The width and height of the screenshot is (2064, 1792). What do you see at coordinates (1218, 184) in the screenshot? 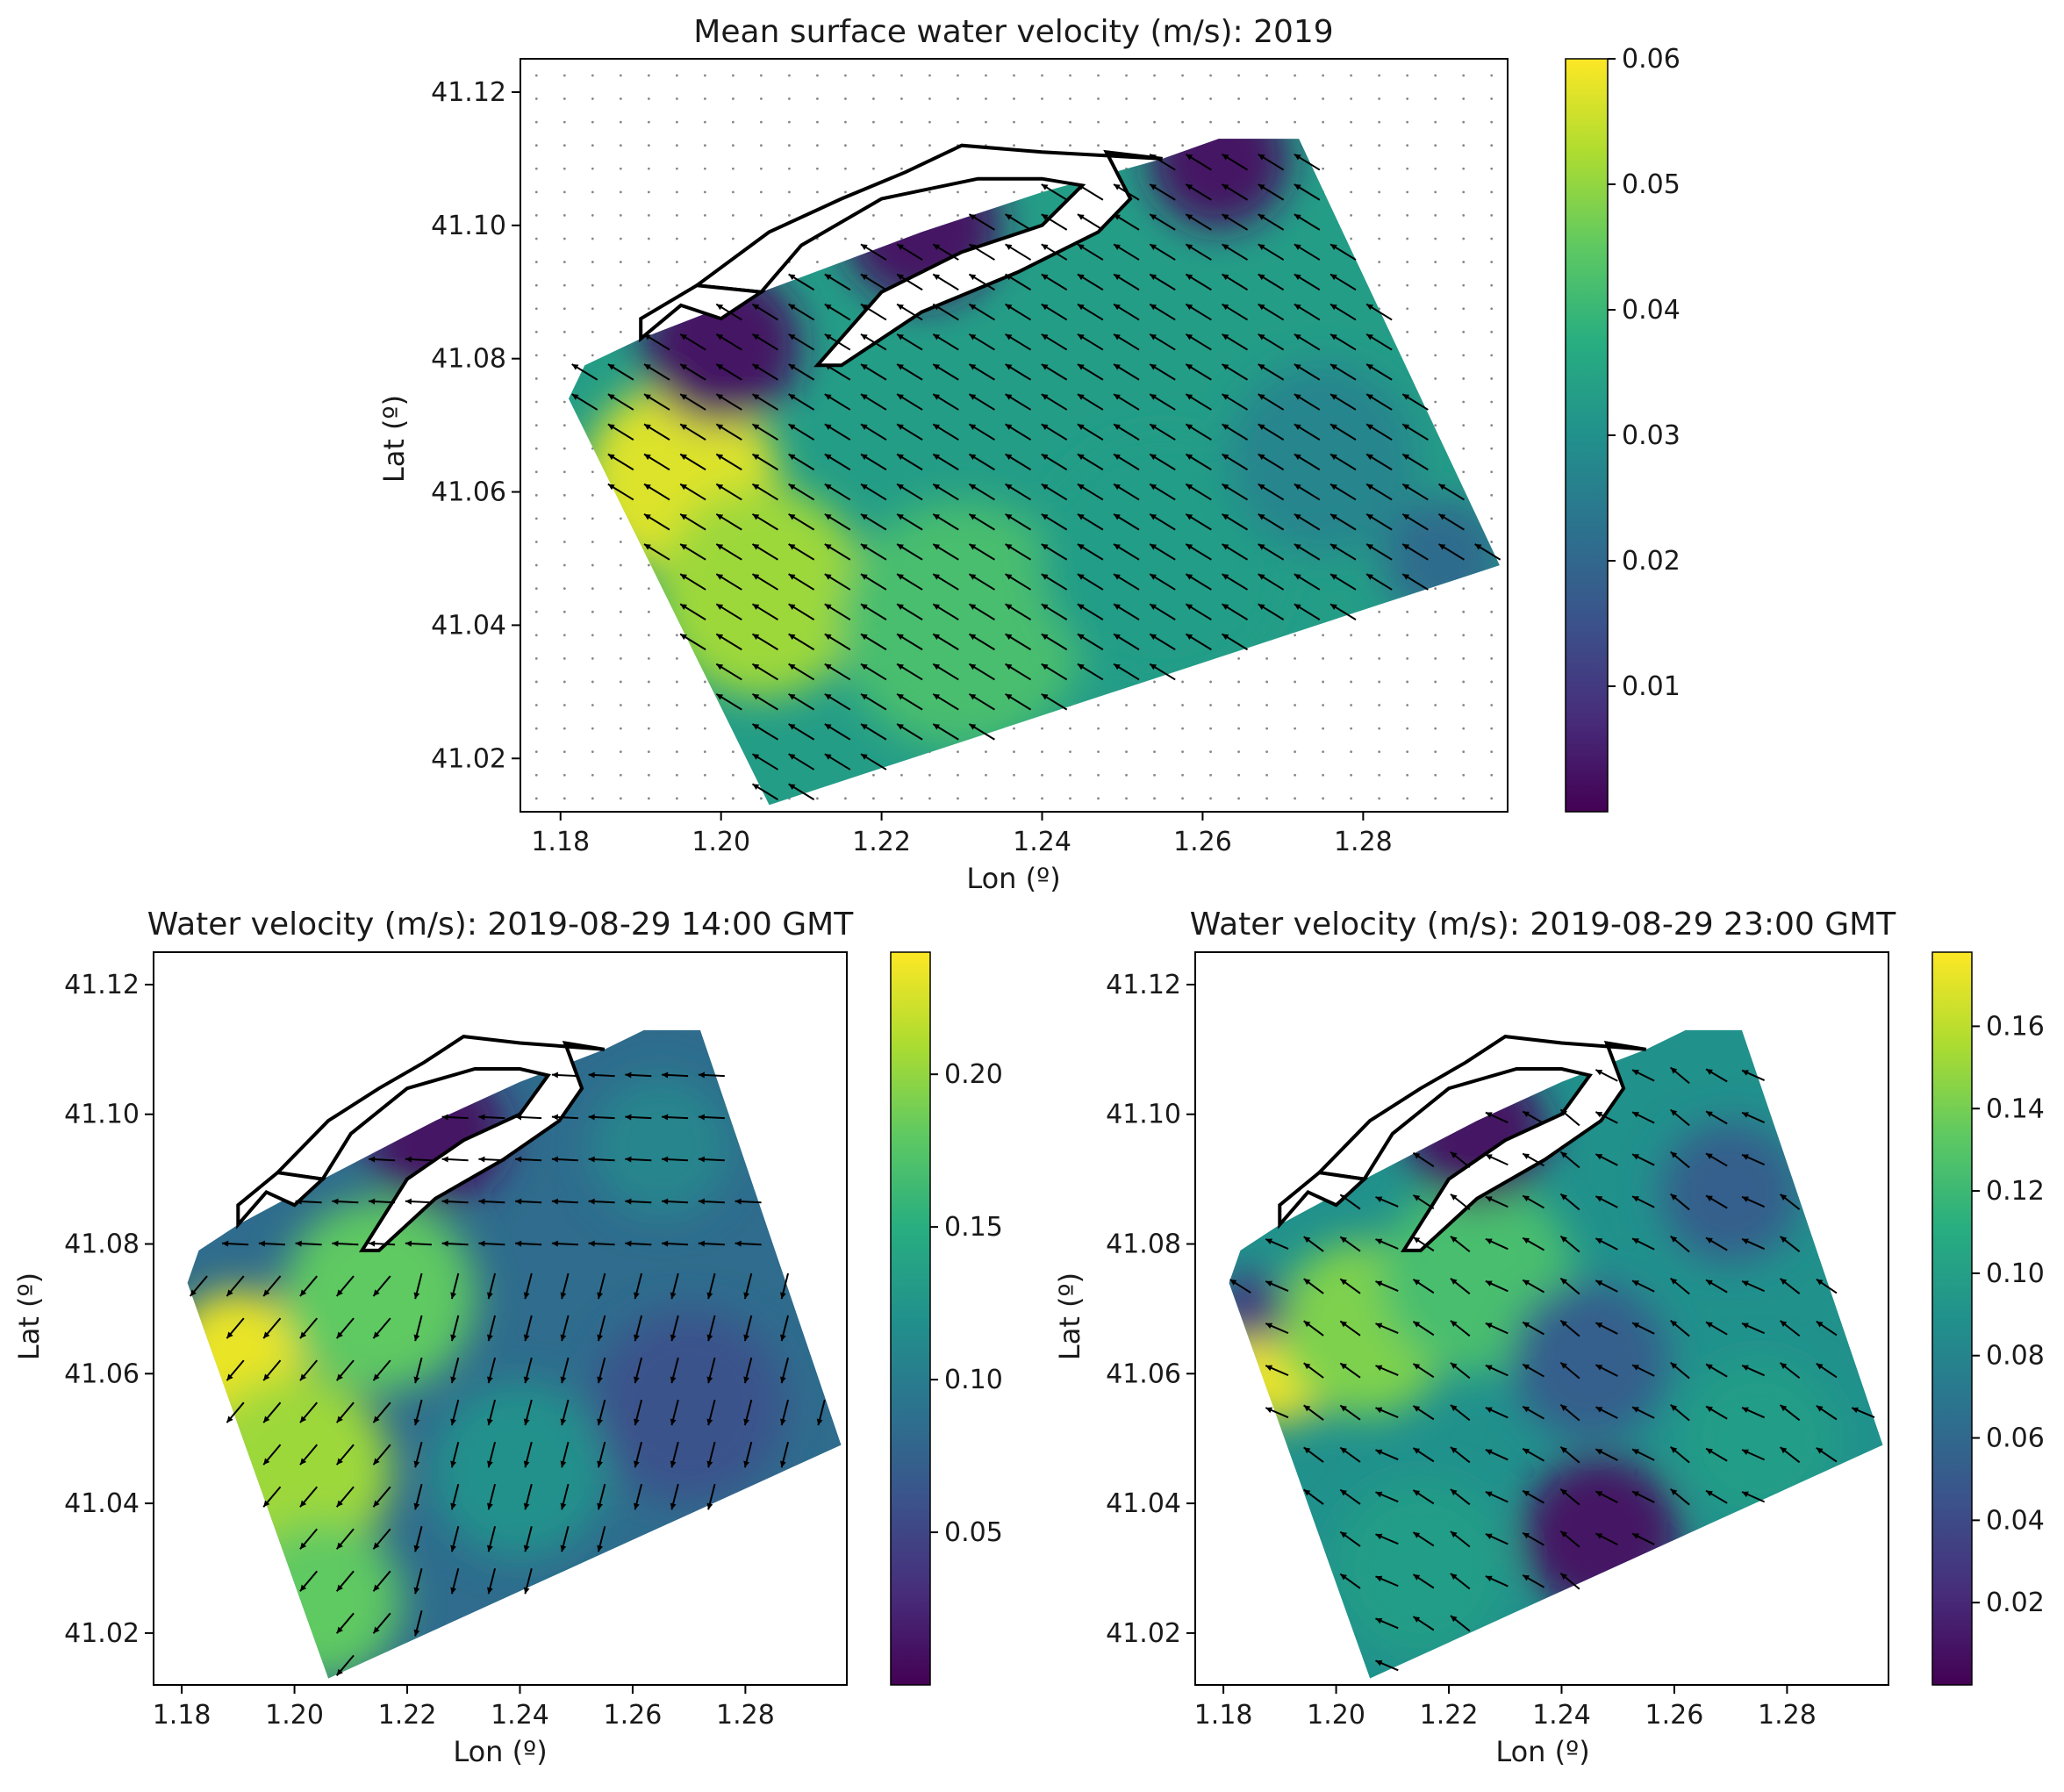
I see `velocity-region` at bounding box center [1218, 184].